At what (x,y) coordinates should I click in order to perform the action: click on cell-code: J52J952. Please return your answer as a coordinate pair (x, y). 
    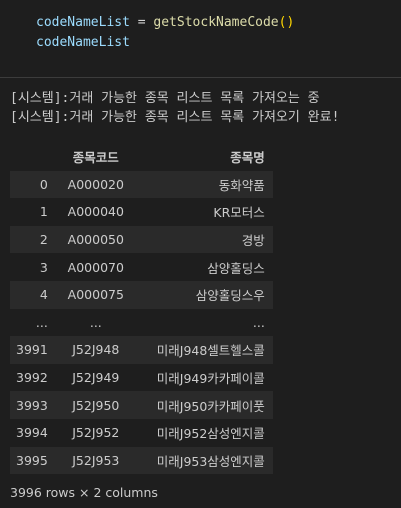
    Looking at the image, I should click on (96, 432).